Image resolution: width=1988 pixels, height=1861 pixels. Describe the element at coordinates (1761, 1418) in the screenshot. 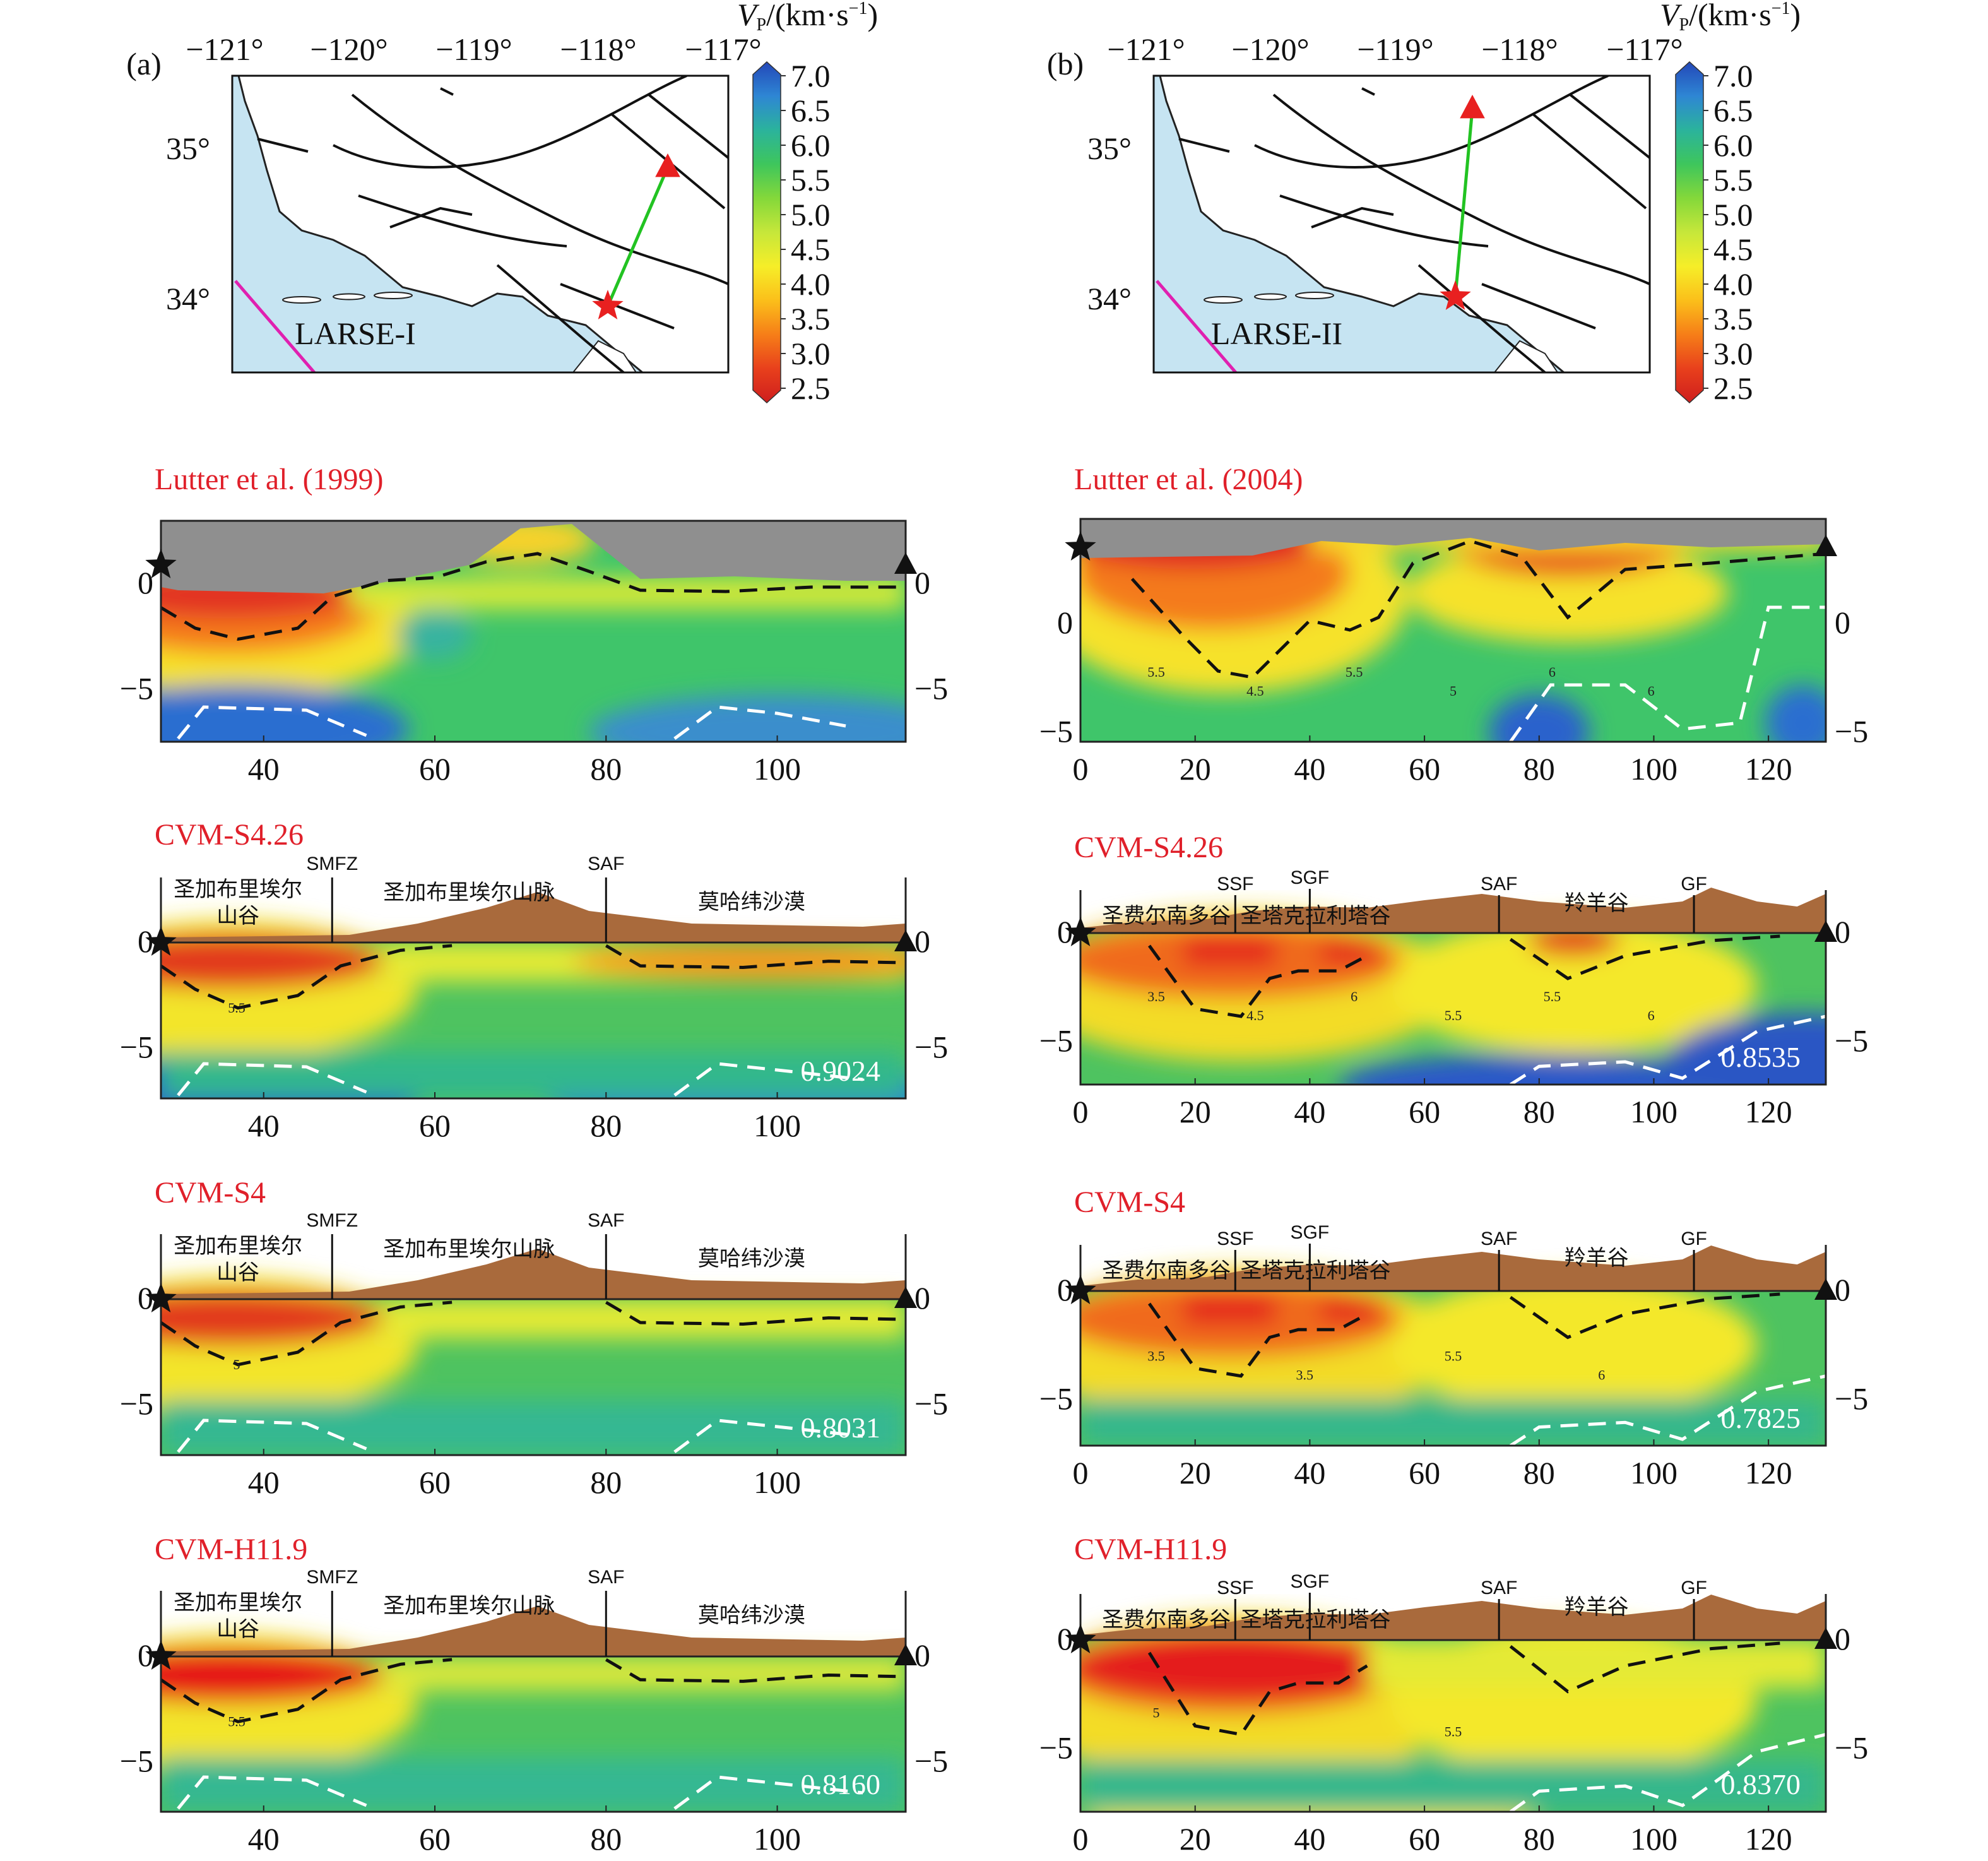

I see `similarity-score: 0.7825` at that location.